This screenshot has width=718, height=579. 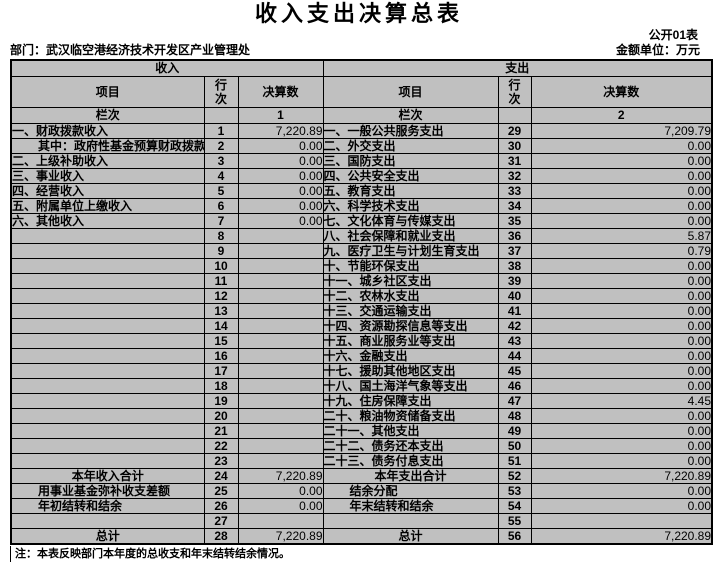 What do you see at coordinates (410, 281) in the screenshot?
I see `expense-item-cell: 十一、城乡社区支出` at bounding box center [410, 281].